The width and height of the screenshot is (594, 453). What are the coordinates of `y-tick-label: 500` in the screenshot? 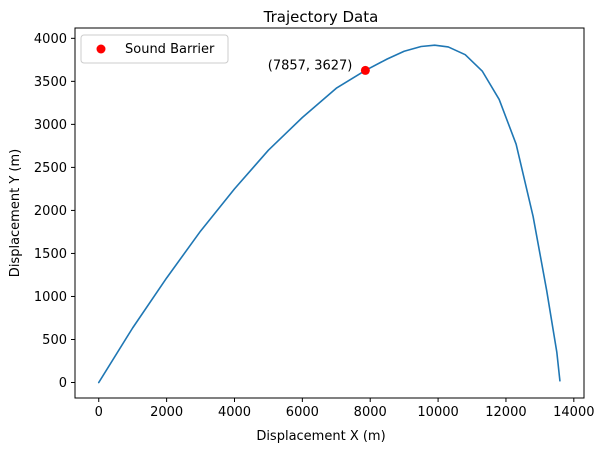 It's located at (54, 340).